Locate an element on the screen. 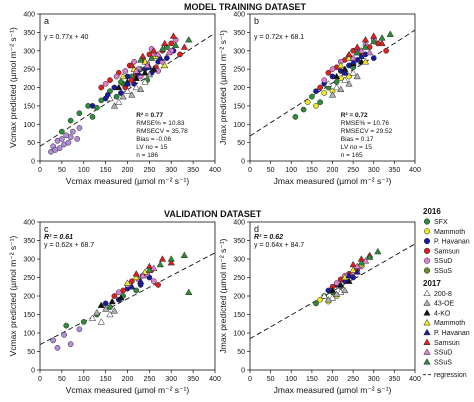  legend-label: 43-OE is located at coordinates (444, 304).